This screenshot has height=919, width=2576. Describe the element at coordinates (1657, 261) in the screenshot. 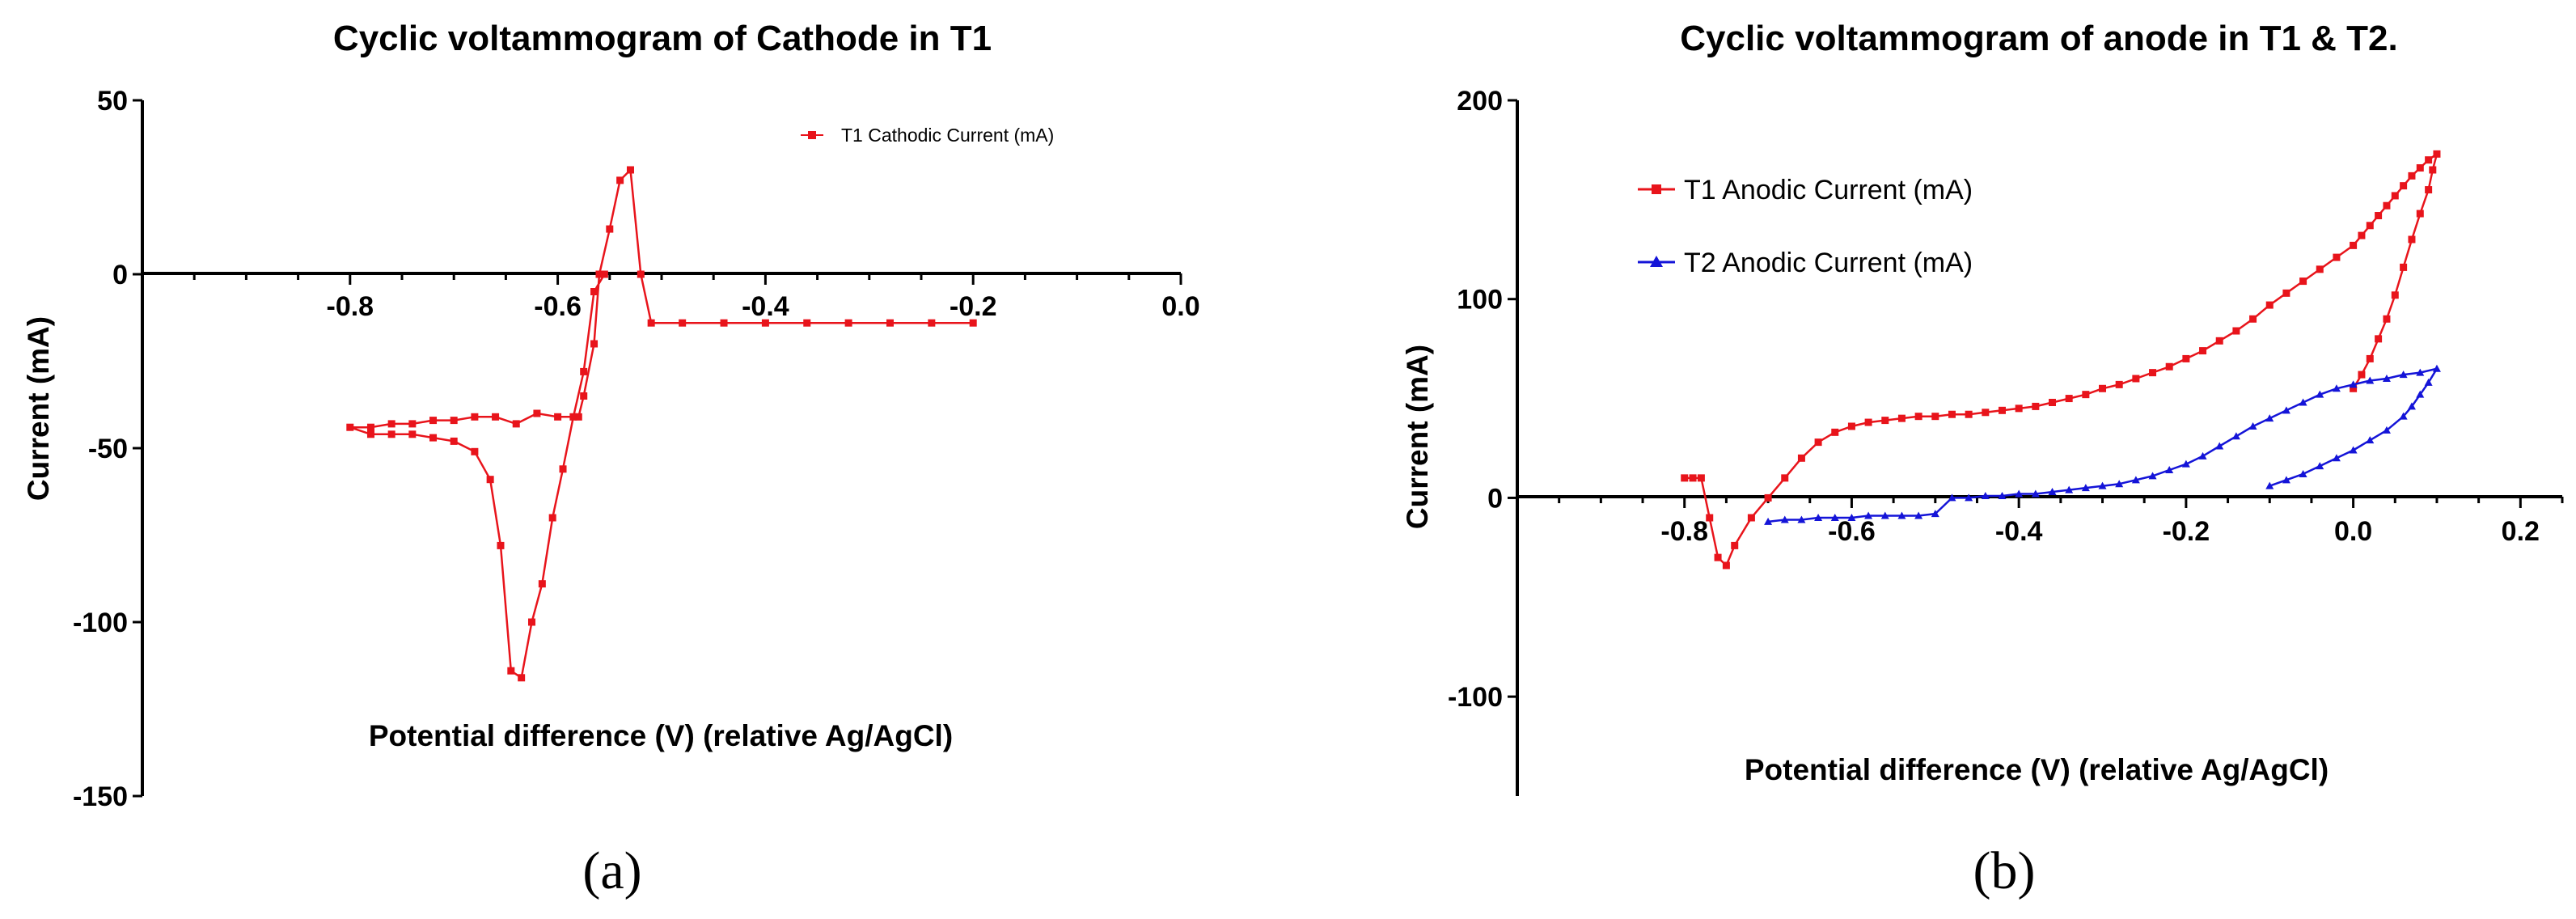

I see `chart-b-legend-marker-t2` at that location.